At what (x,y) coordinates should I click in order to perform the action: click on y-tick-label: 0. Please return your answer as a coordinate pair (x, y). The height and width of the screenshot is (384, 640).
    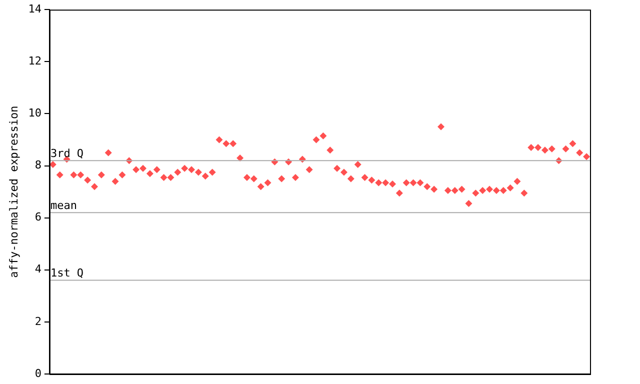
    Looking at the image, I should click on (38, 373).